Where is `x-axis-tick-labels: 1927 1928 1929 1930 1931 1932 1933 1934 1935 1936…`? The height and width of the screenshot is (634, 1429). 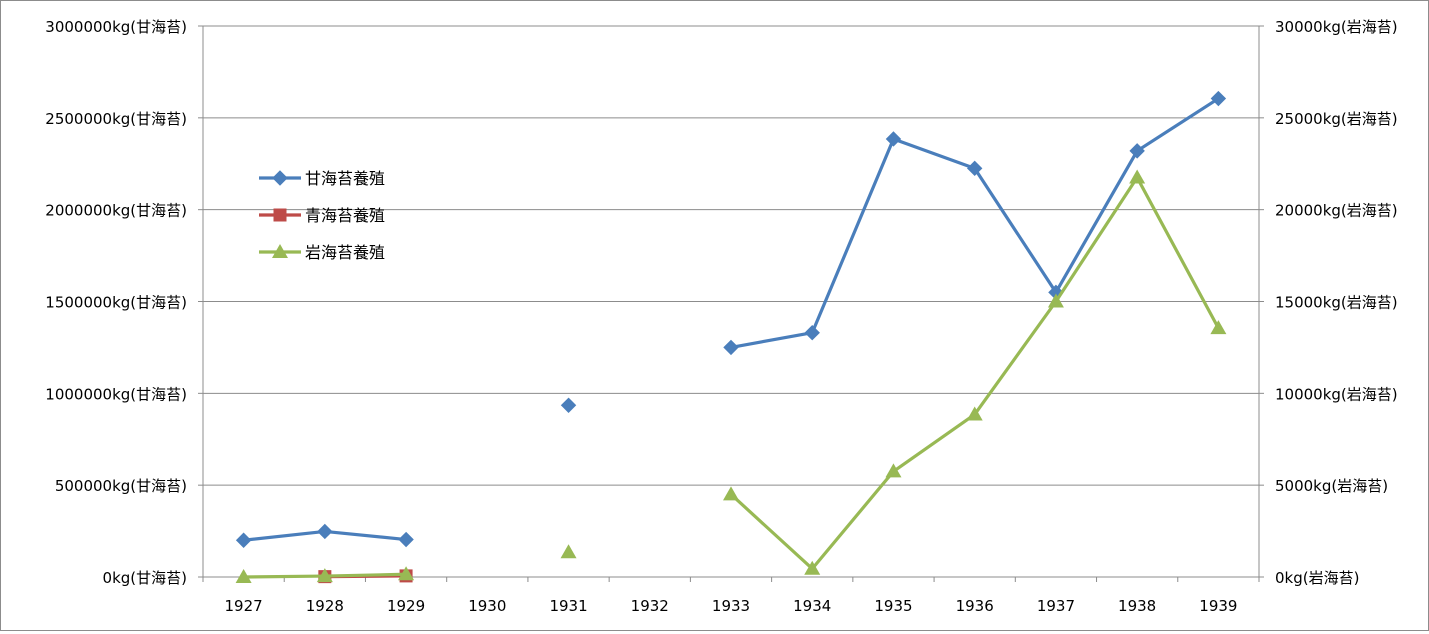 x-axis-tick-labels: 1927 1928 1929 1930 1931 1932 1933 1934 1935 1936… is located at coordinates (731, 606).